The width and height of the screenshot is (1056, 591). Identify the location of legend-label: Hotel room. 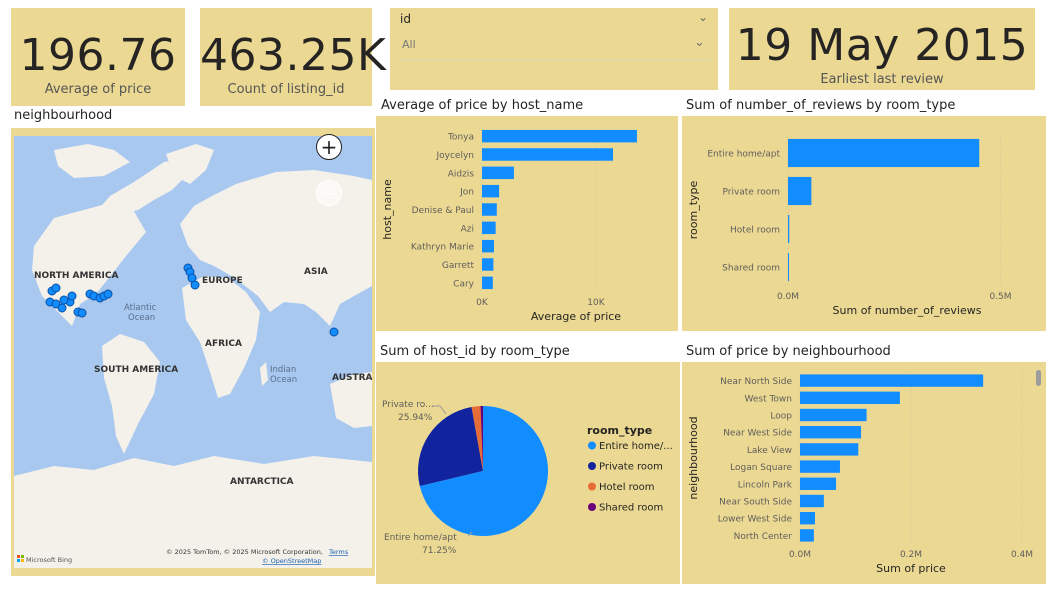
(627, 487).